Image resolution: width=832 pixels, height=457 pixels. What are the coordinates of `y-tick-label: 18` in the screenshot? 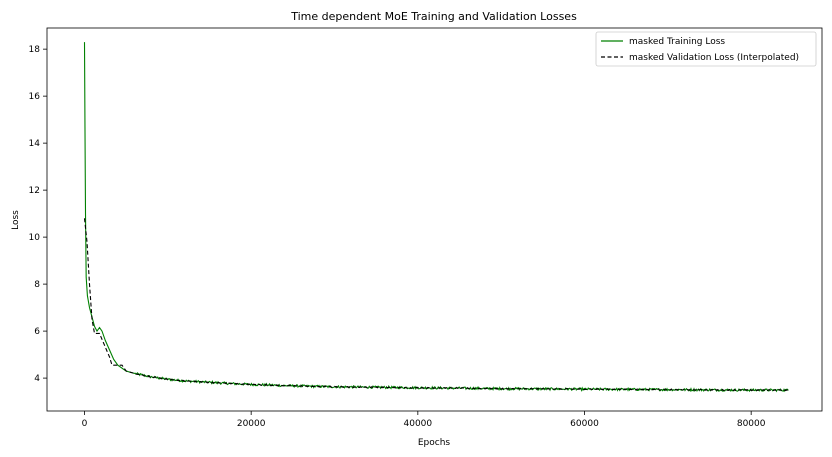 It's located at (35, 50).